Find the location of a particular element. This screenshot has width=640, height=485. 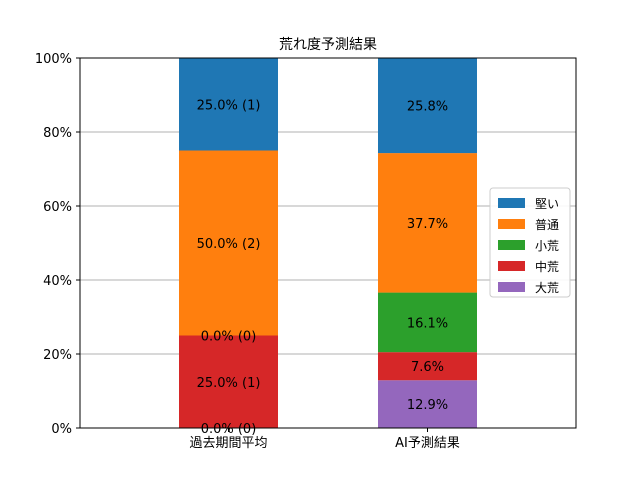

legend-label: 中荒 is located at coordinates (547, 266).